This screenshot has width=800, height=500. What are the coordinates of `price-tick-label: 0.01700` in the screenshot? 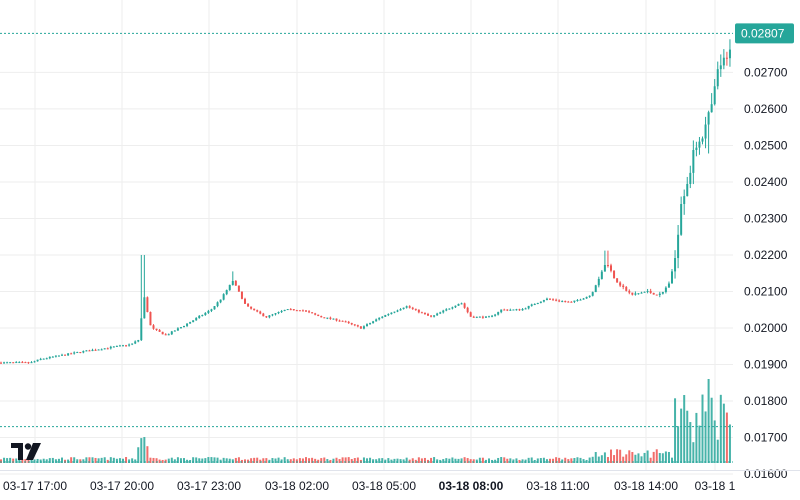 It's located at (766, 438).